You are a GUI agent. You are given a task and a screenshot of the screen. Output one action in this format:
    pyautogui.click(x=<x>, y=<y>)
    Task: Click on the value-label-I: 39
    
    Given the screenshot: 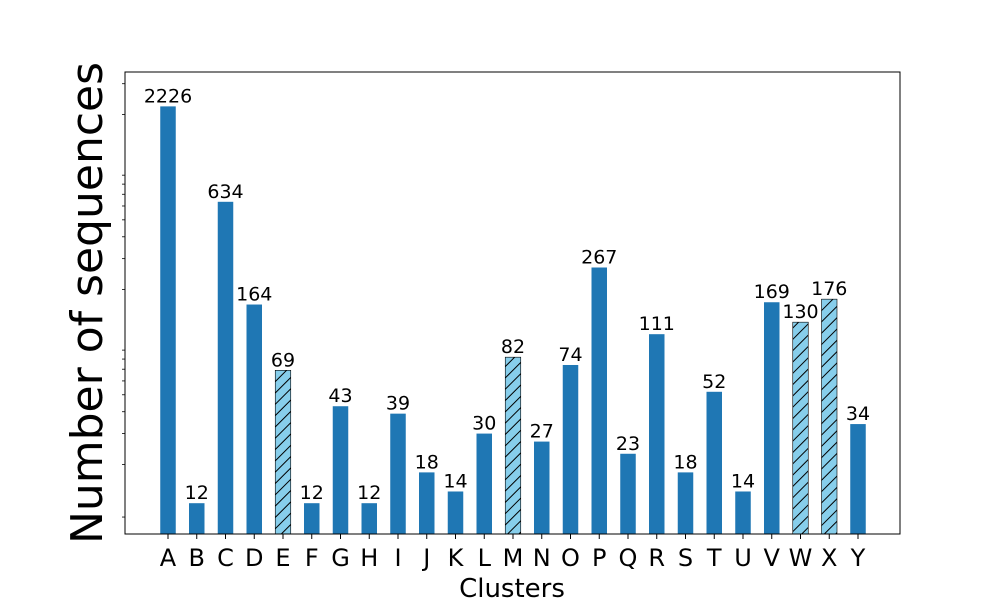 What is the action you would take?
    pyautogui.click(x=398, y=404)
    